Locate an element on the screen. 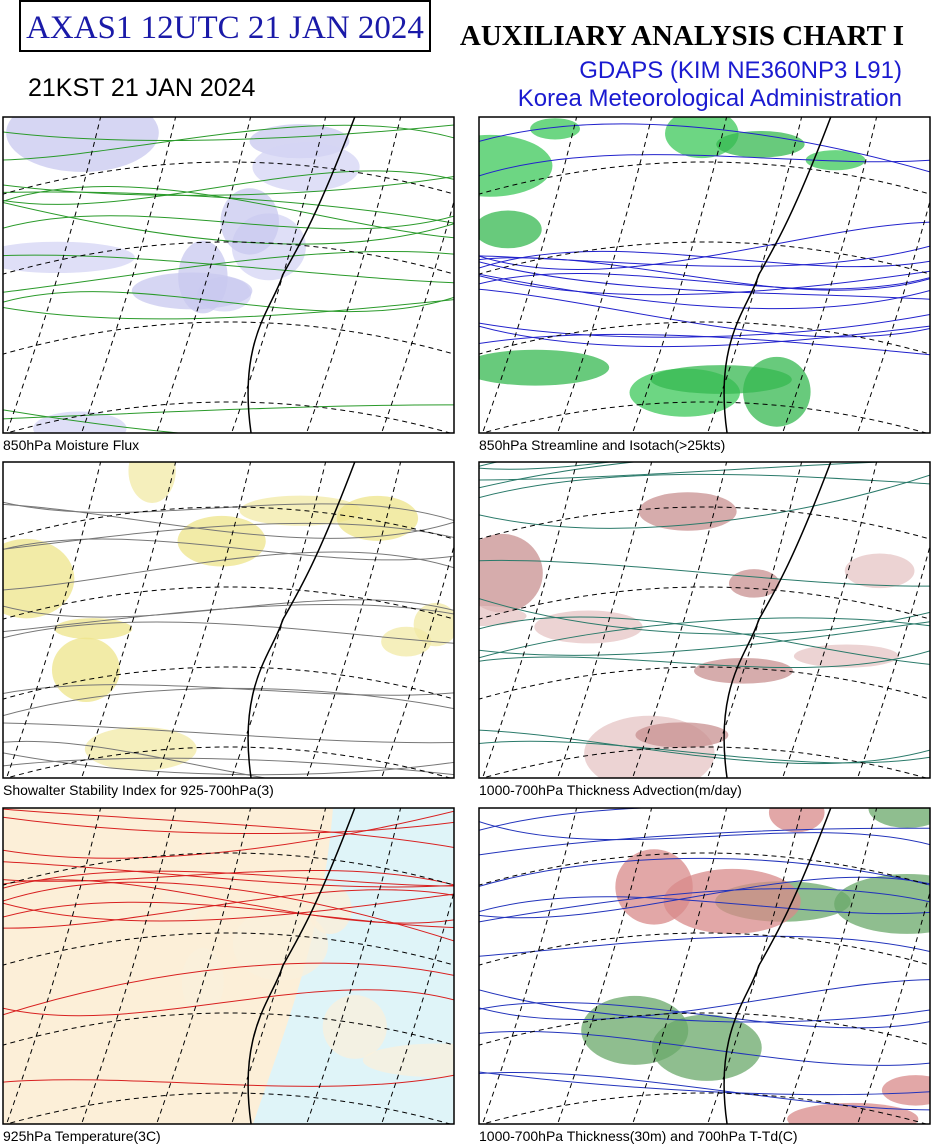 The image size is (931, 1145). code-box is located at coordinates (225, 26).